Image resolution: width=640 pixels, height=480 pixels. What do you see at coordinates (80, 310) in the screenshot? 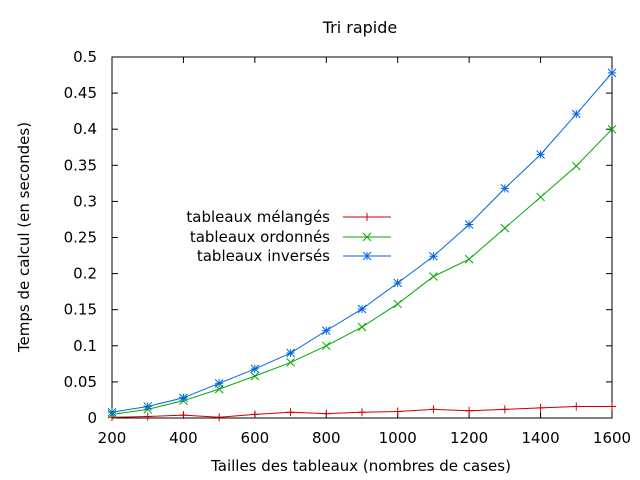
I see `y-tick-label: 0.15` at bounding box center [80, 310].